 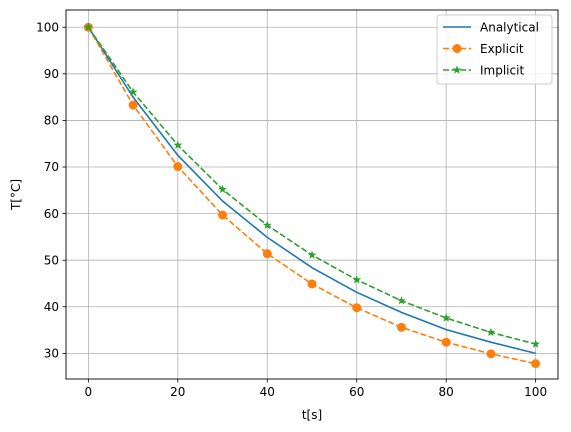 What do you see at coordinates (16, 195) in the screenshot?
I see `y-axis-label: T[°C]` at bounding box center [16, 195].